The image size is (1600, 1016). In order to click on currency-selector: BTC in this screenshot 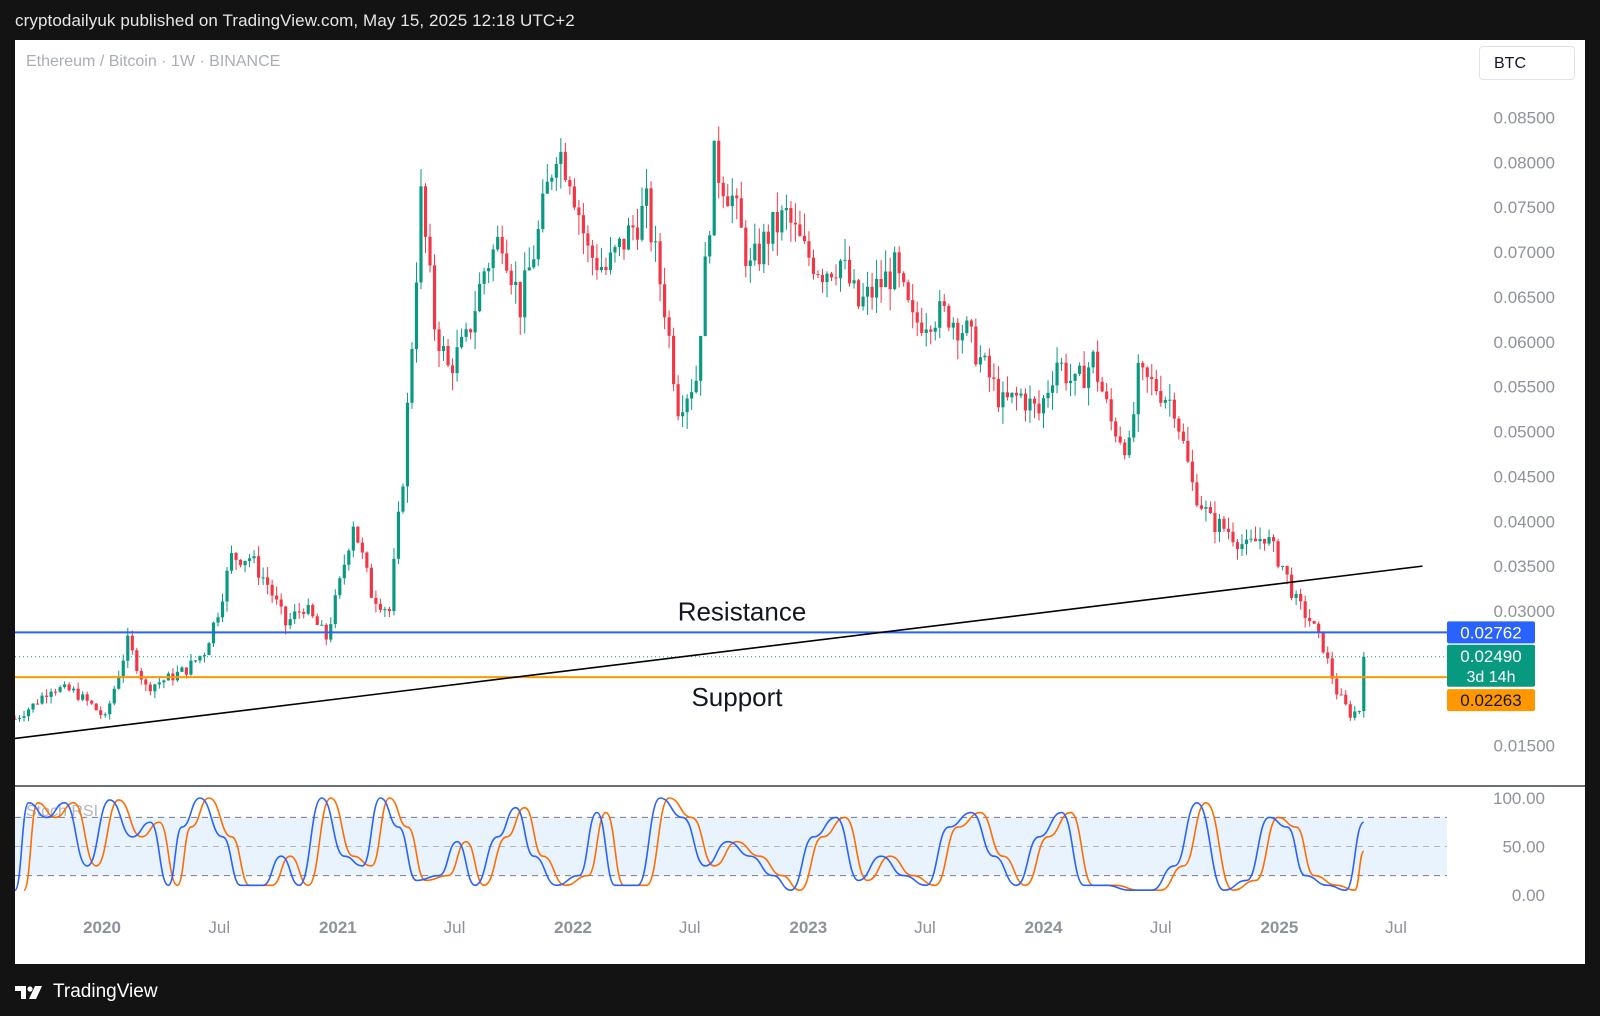, I will do `click(1527, 63)`.